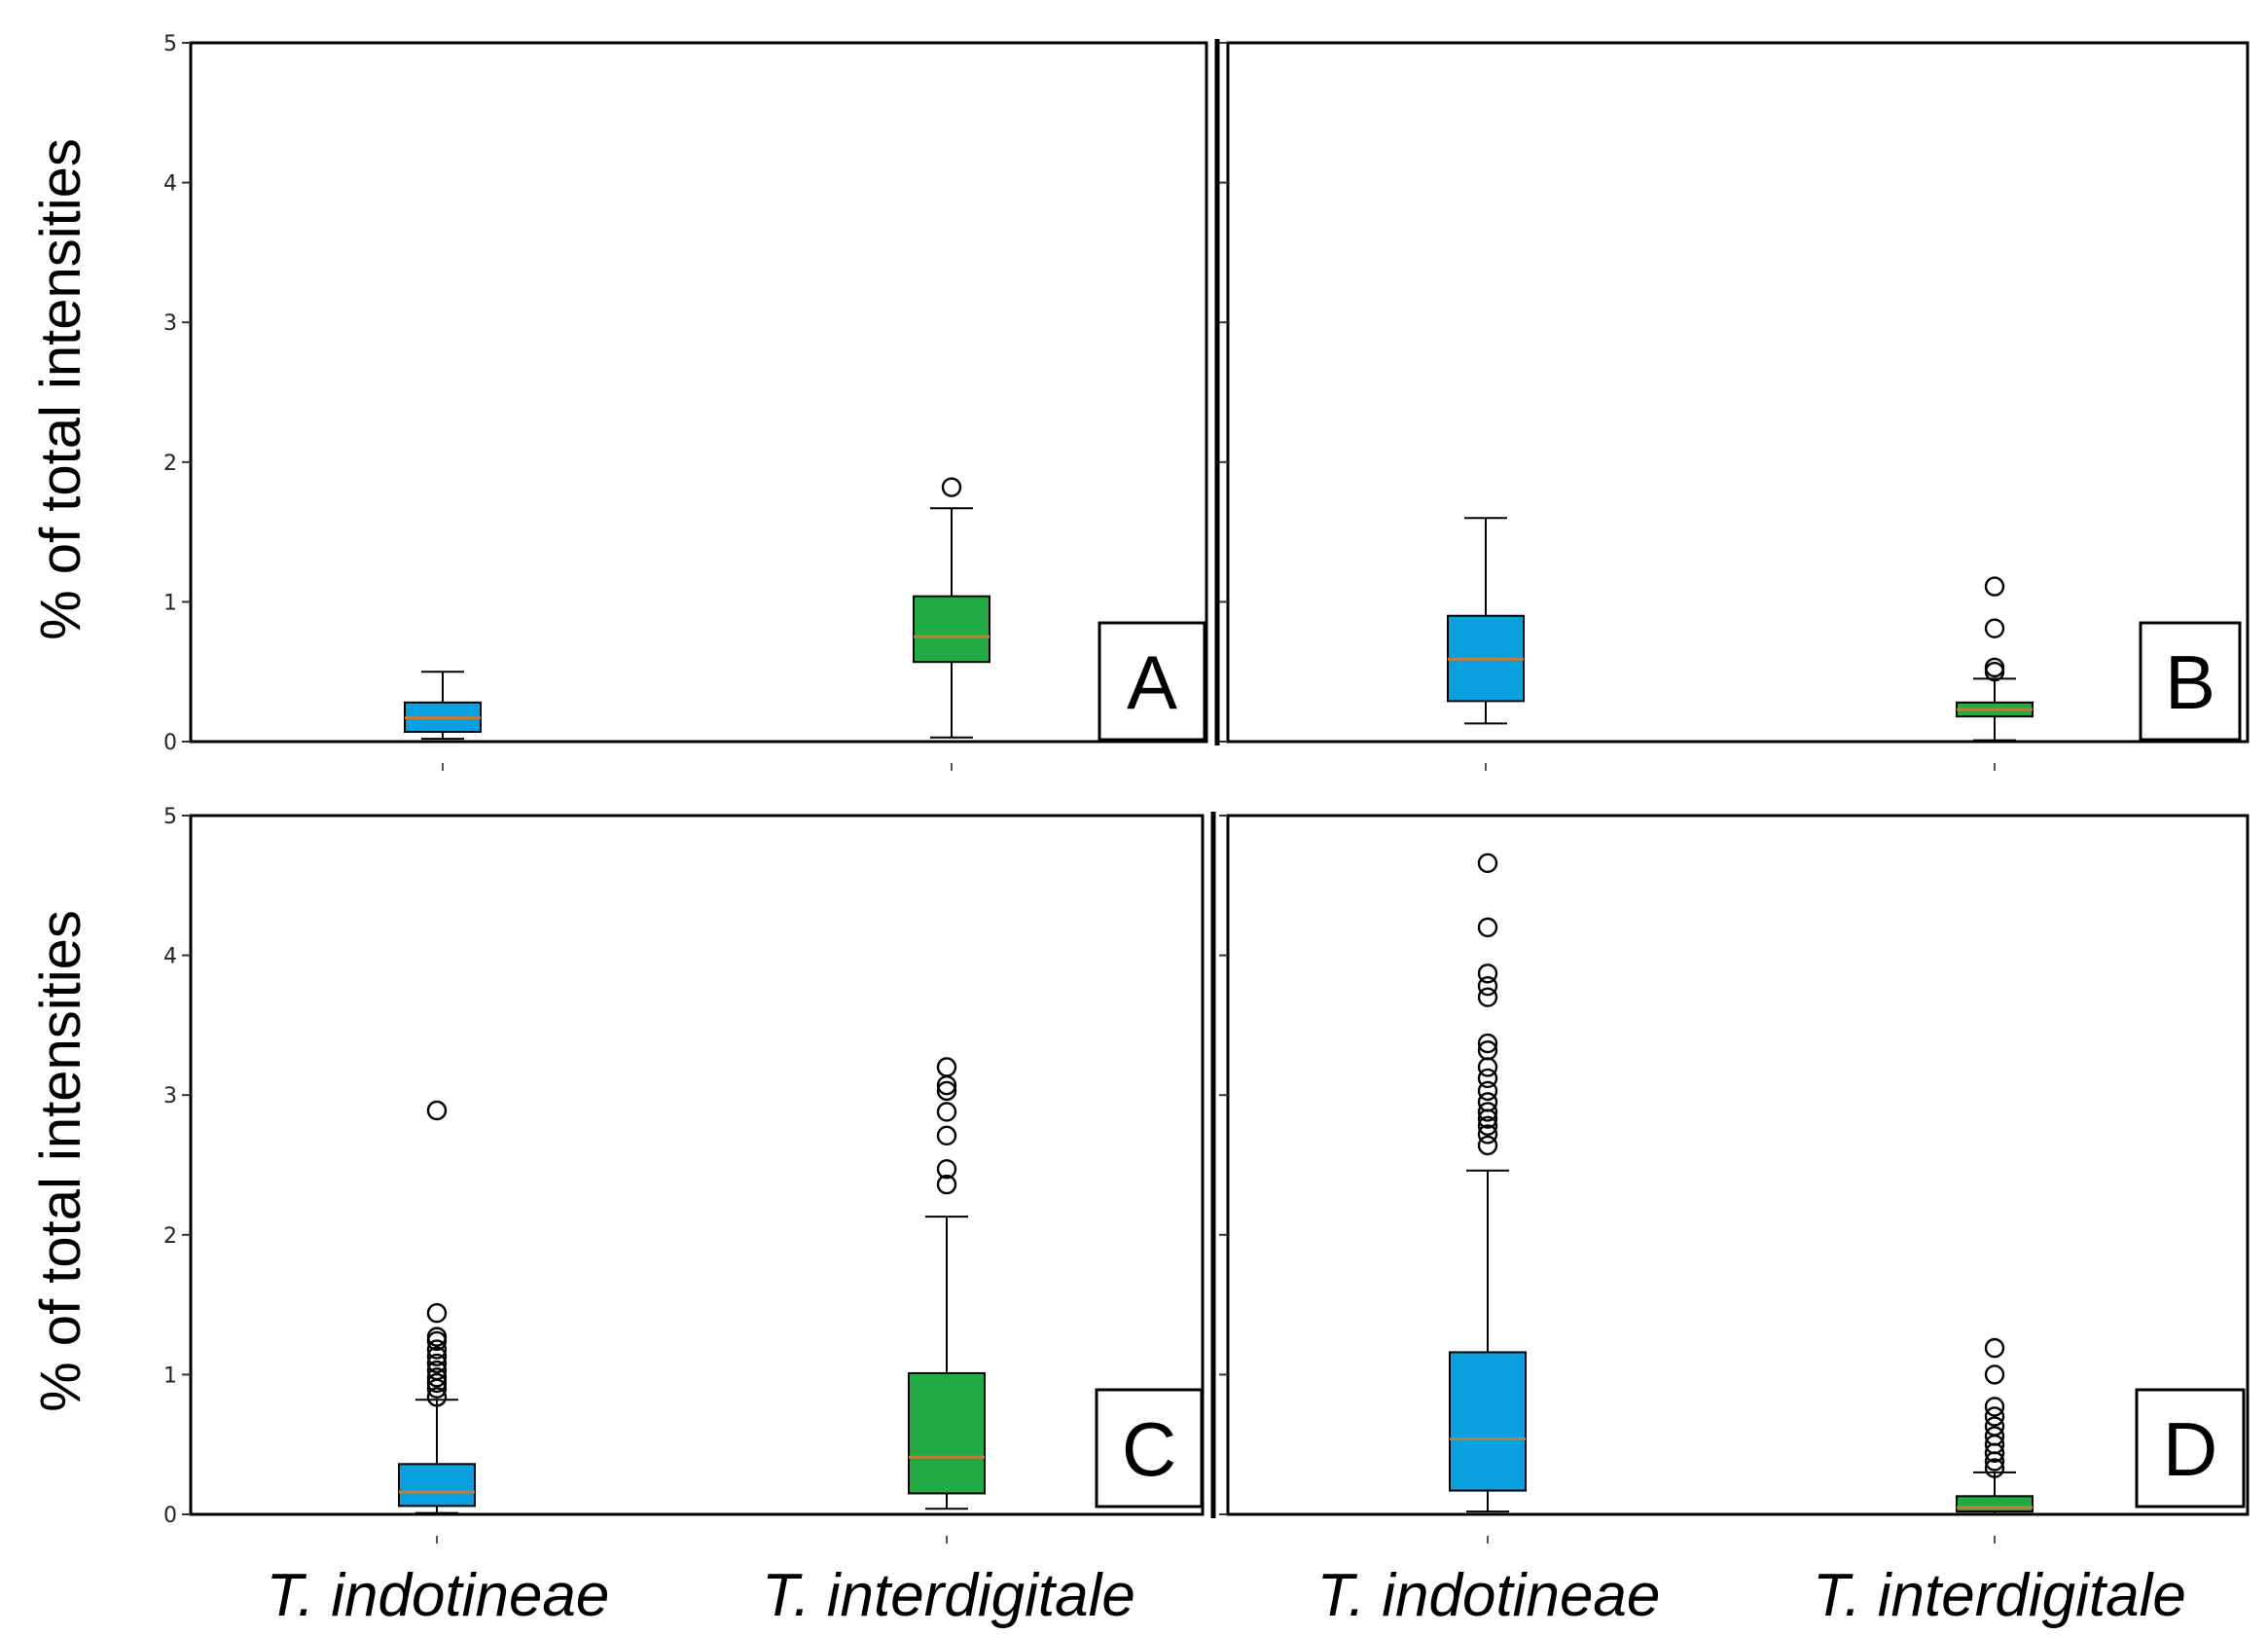 Image resolution: width=2268 pixels, height=1636 pixels. Describe the element at coordinates (1489, 1595) in the screenshot. I see `x-label-indotineae-right: T. indotineae` at that location.